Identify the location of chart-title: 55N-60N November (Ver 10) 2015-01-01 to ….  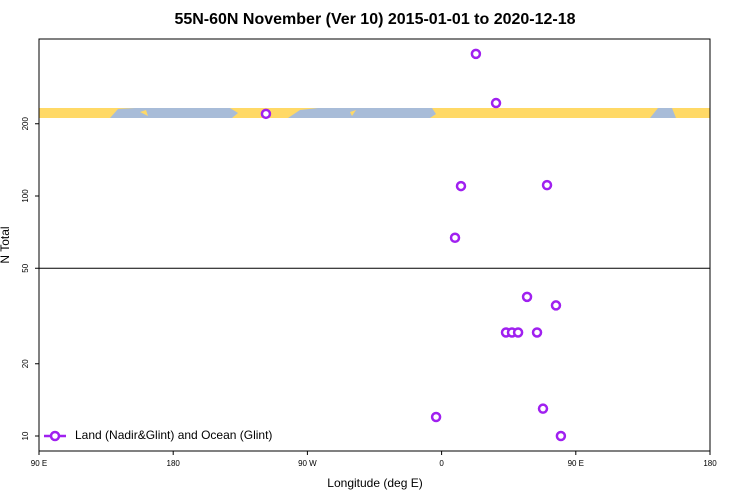
(374, 19).